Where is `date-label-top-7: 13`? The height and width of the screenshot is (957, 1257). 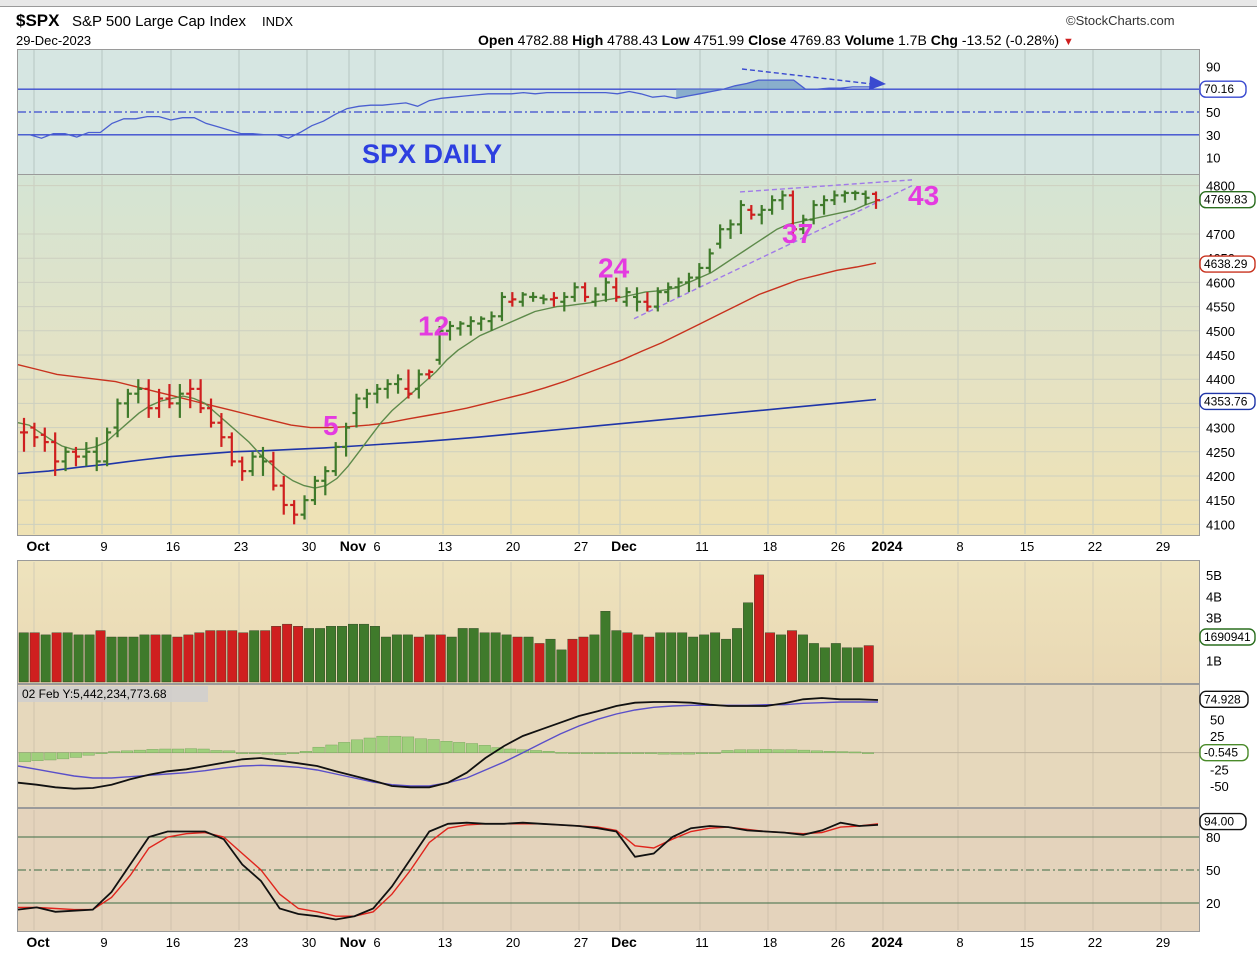
date-label-top-7: 13 is located at coordinates (445, 546).